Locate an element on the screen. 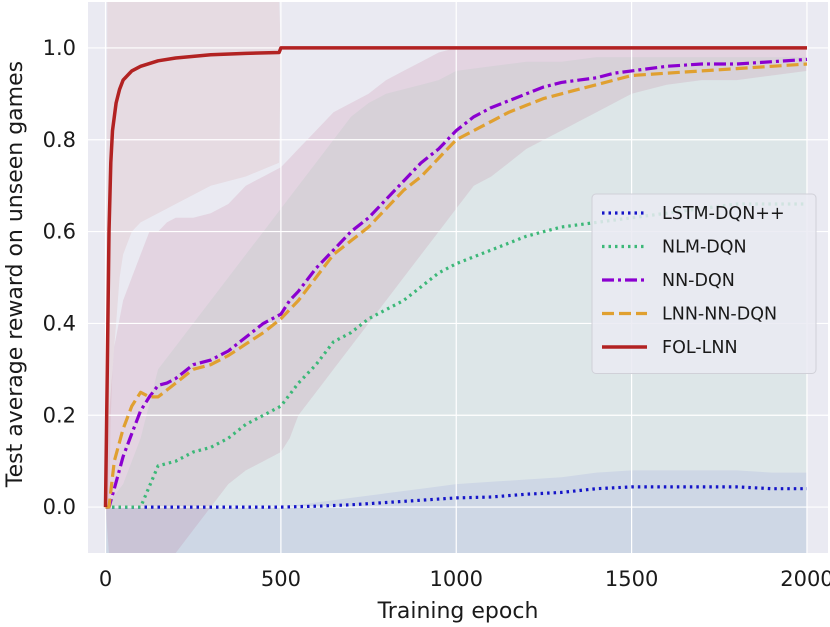  legend-label: LNN-NN-DQN is located at coordinates (719, 315).